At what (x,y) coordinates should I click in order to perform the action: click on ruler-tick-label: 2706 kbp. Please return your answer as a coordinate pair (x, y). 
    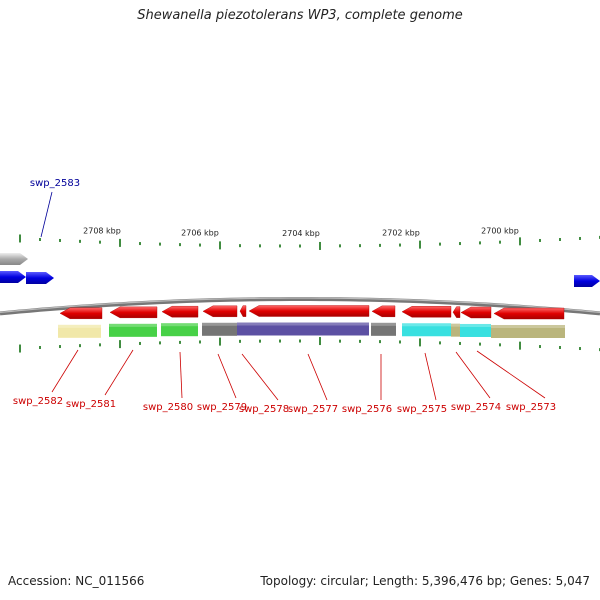
    Looking at the image, I should click on (200, 232).